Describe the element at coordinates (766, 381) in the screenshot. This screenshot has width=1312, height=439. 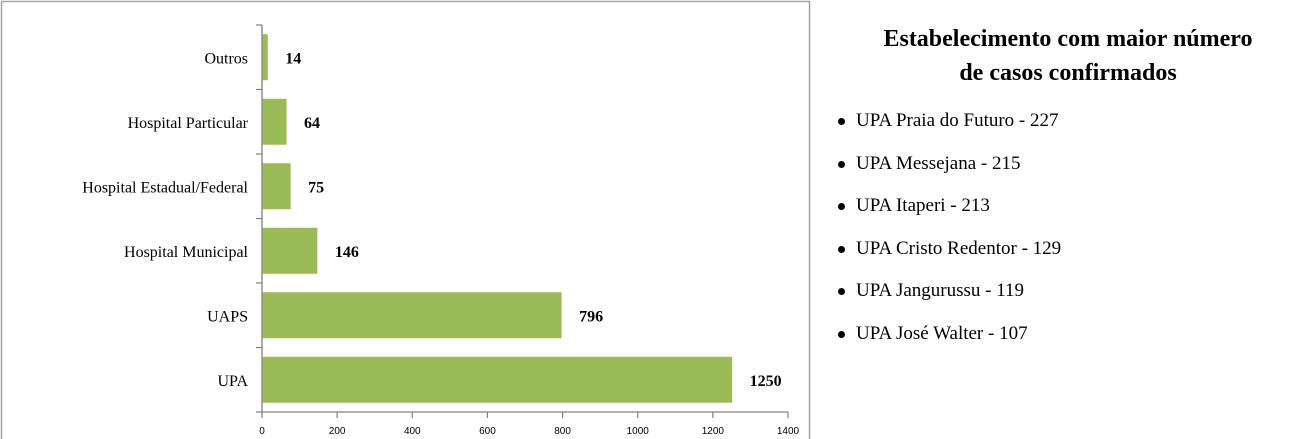
I see `data-label: 1250` at that location.